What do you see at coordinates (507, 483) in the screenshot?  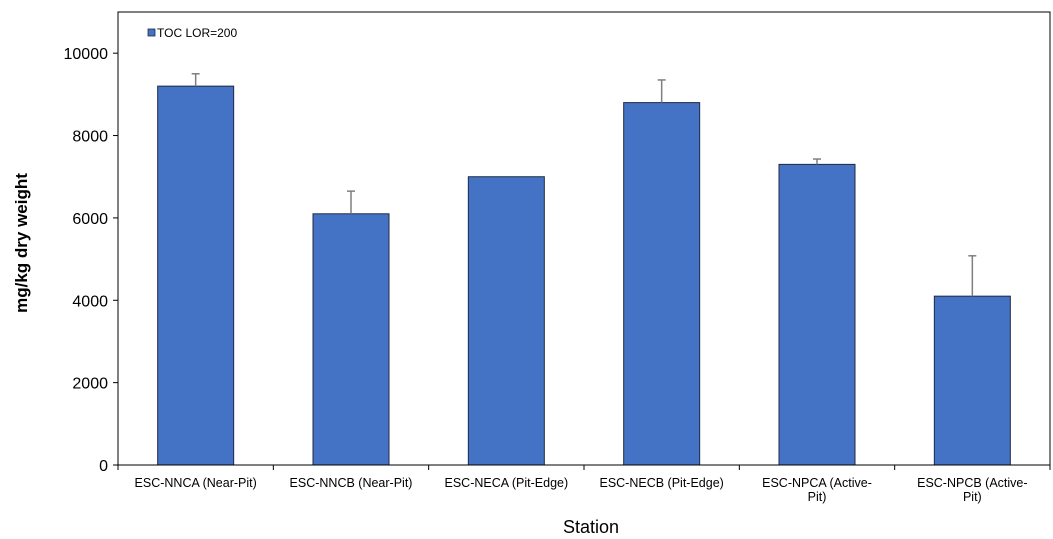 I see `x-tick-label: ESC-NECA (Pit-Edge)` at bounding box center [507, 483].